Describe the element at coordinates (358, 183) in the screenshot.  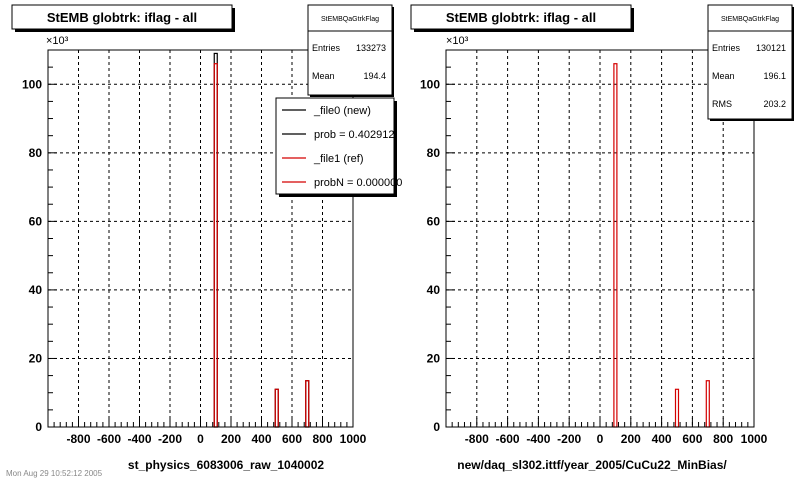
I see `legend-label: probN = 0.000000` at that location.